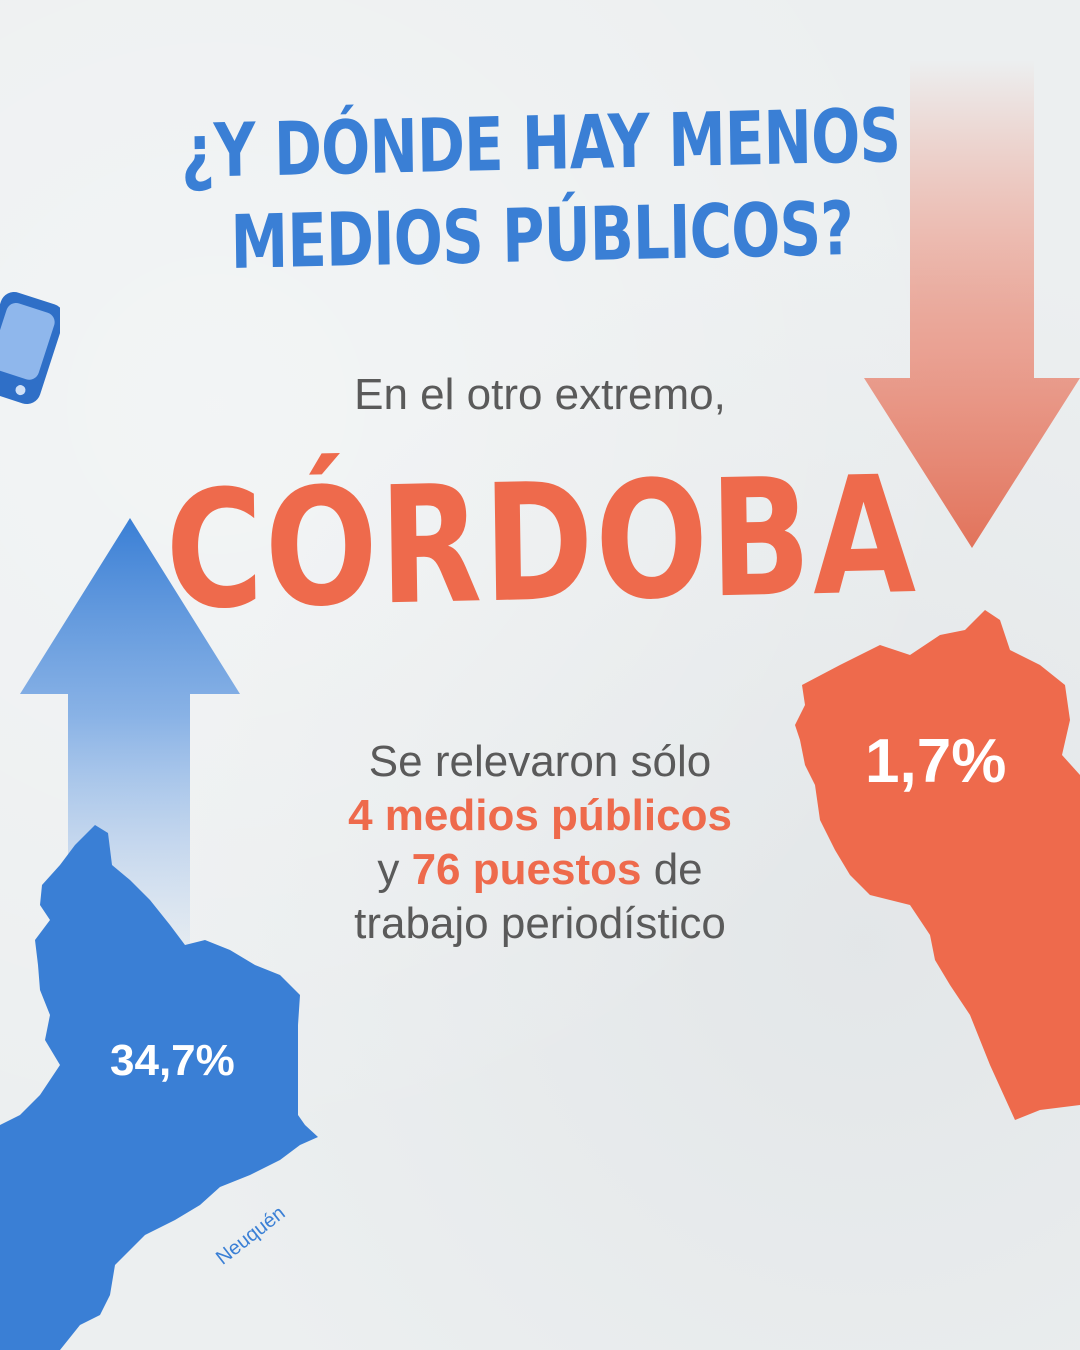 Image resolution: width=1080 pixels, height=1350 pixels. I want to click on highlight-media-count: 4 medios públicos, so click(540, 815).